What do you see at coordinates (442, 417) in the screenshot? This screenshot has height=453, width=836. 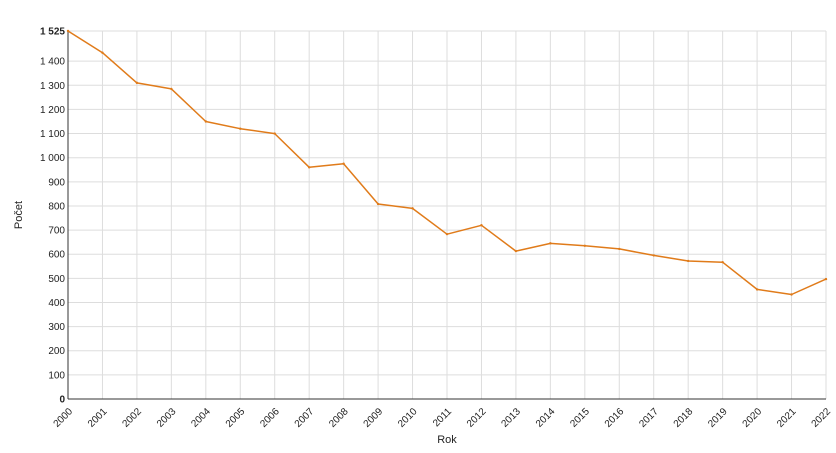 I see `x-tick-label: 2011` at bounding box center [442, 417].